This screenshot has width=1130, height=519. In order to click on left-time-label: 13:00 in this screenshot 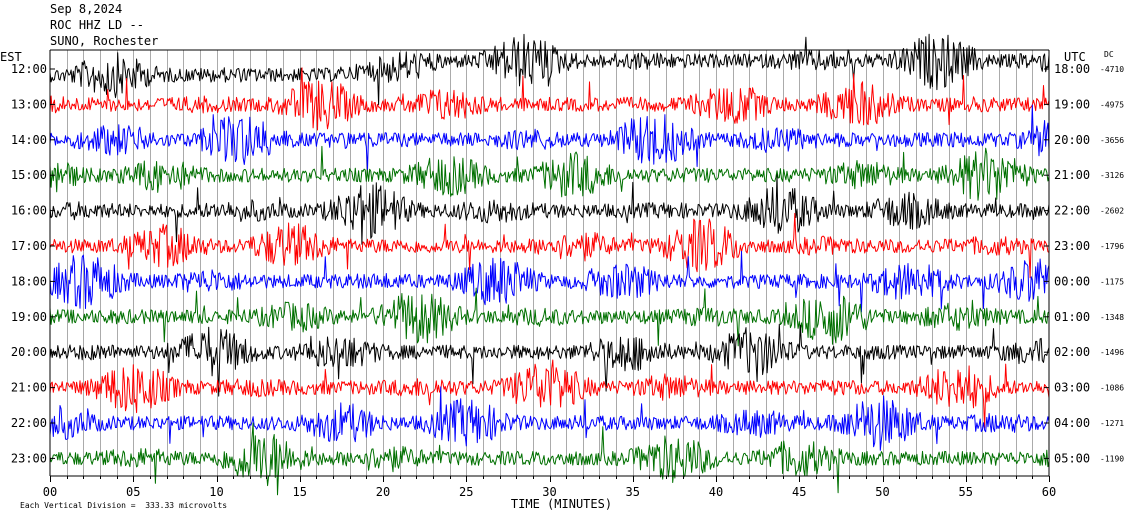, I will do `click(29, 104)`.